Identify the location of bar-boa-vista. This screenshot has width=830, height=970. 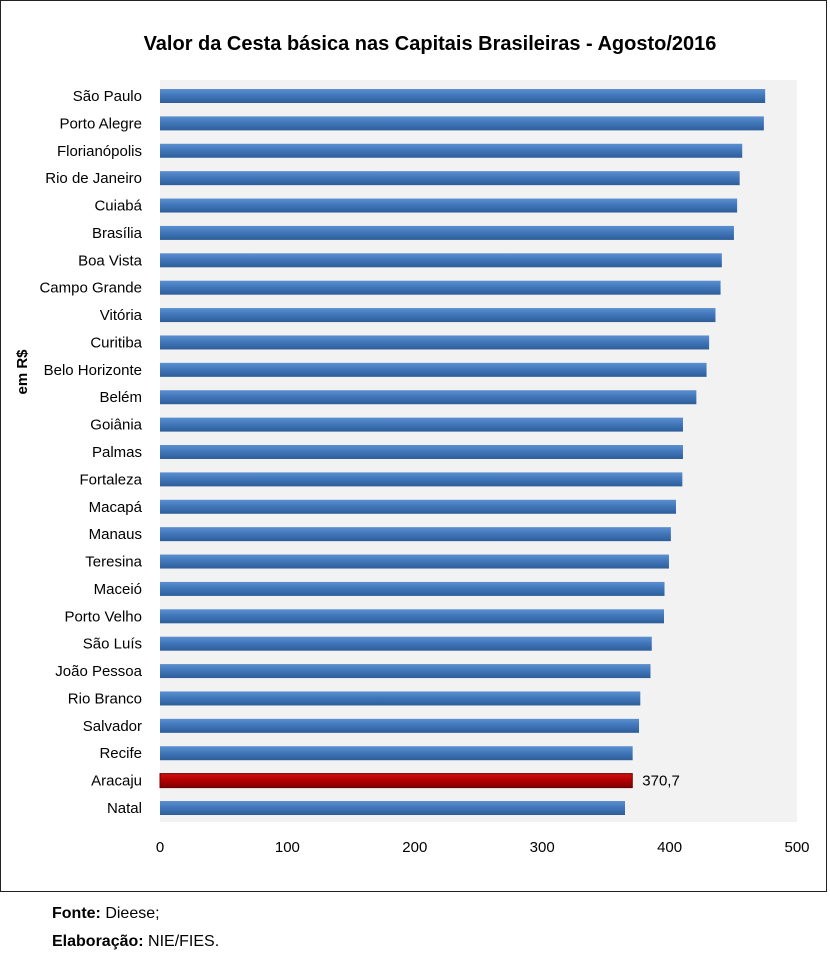
(441, 260).